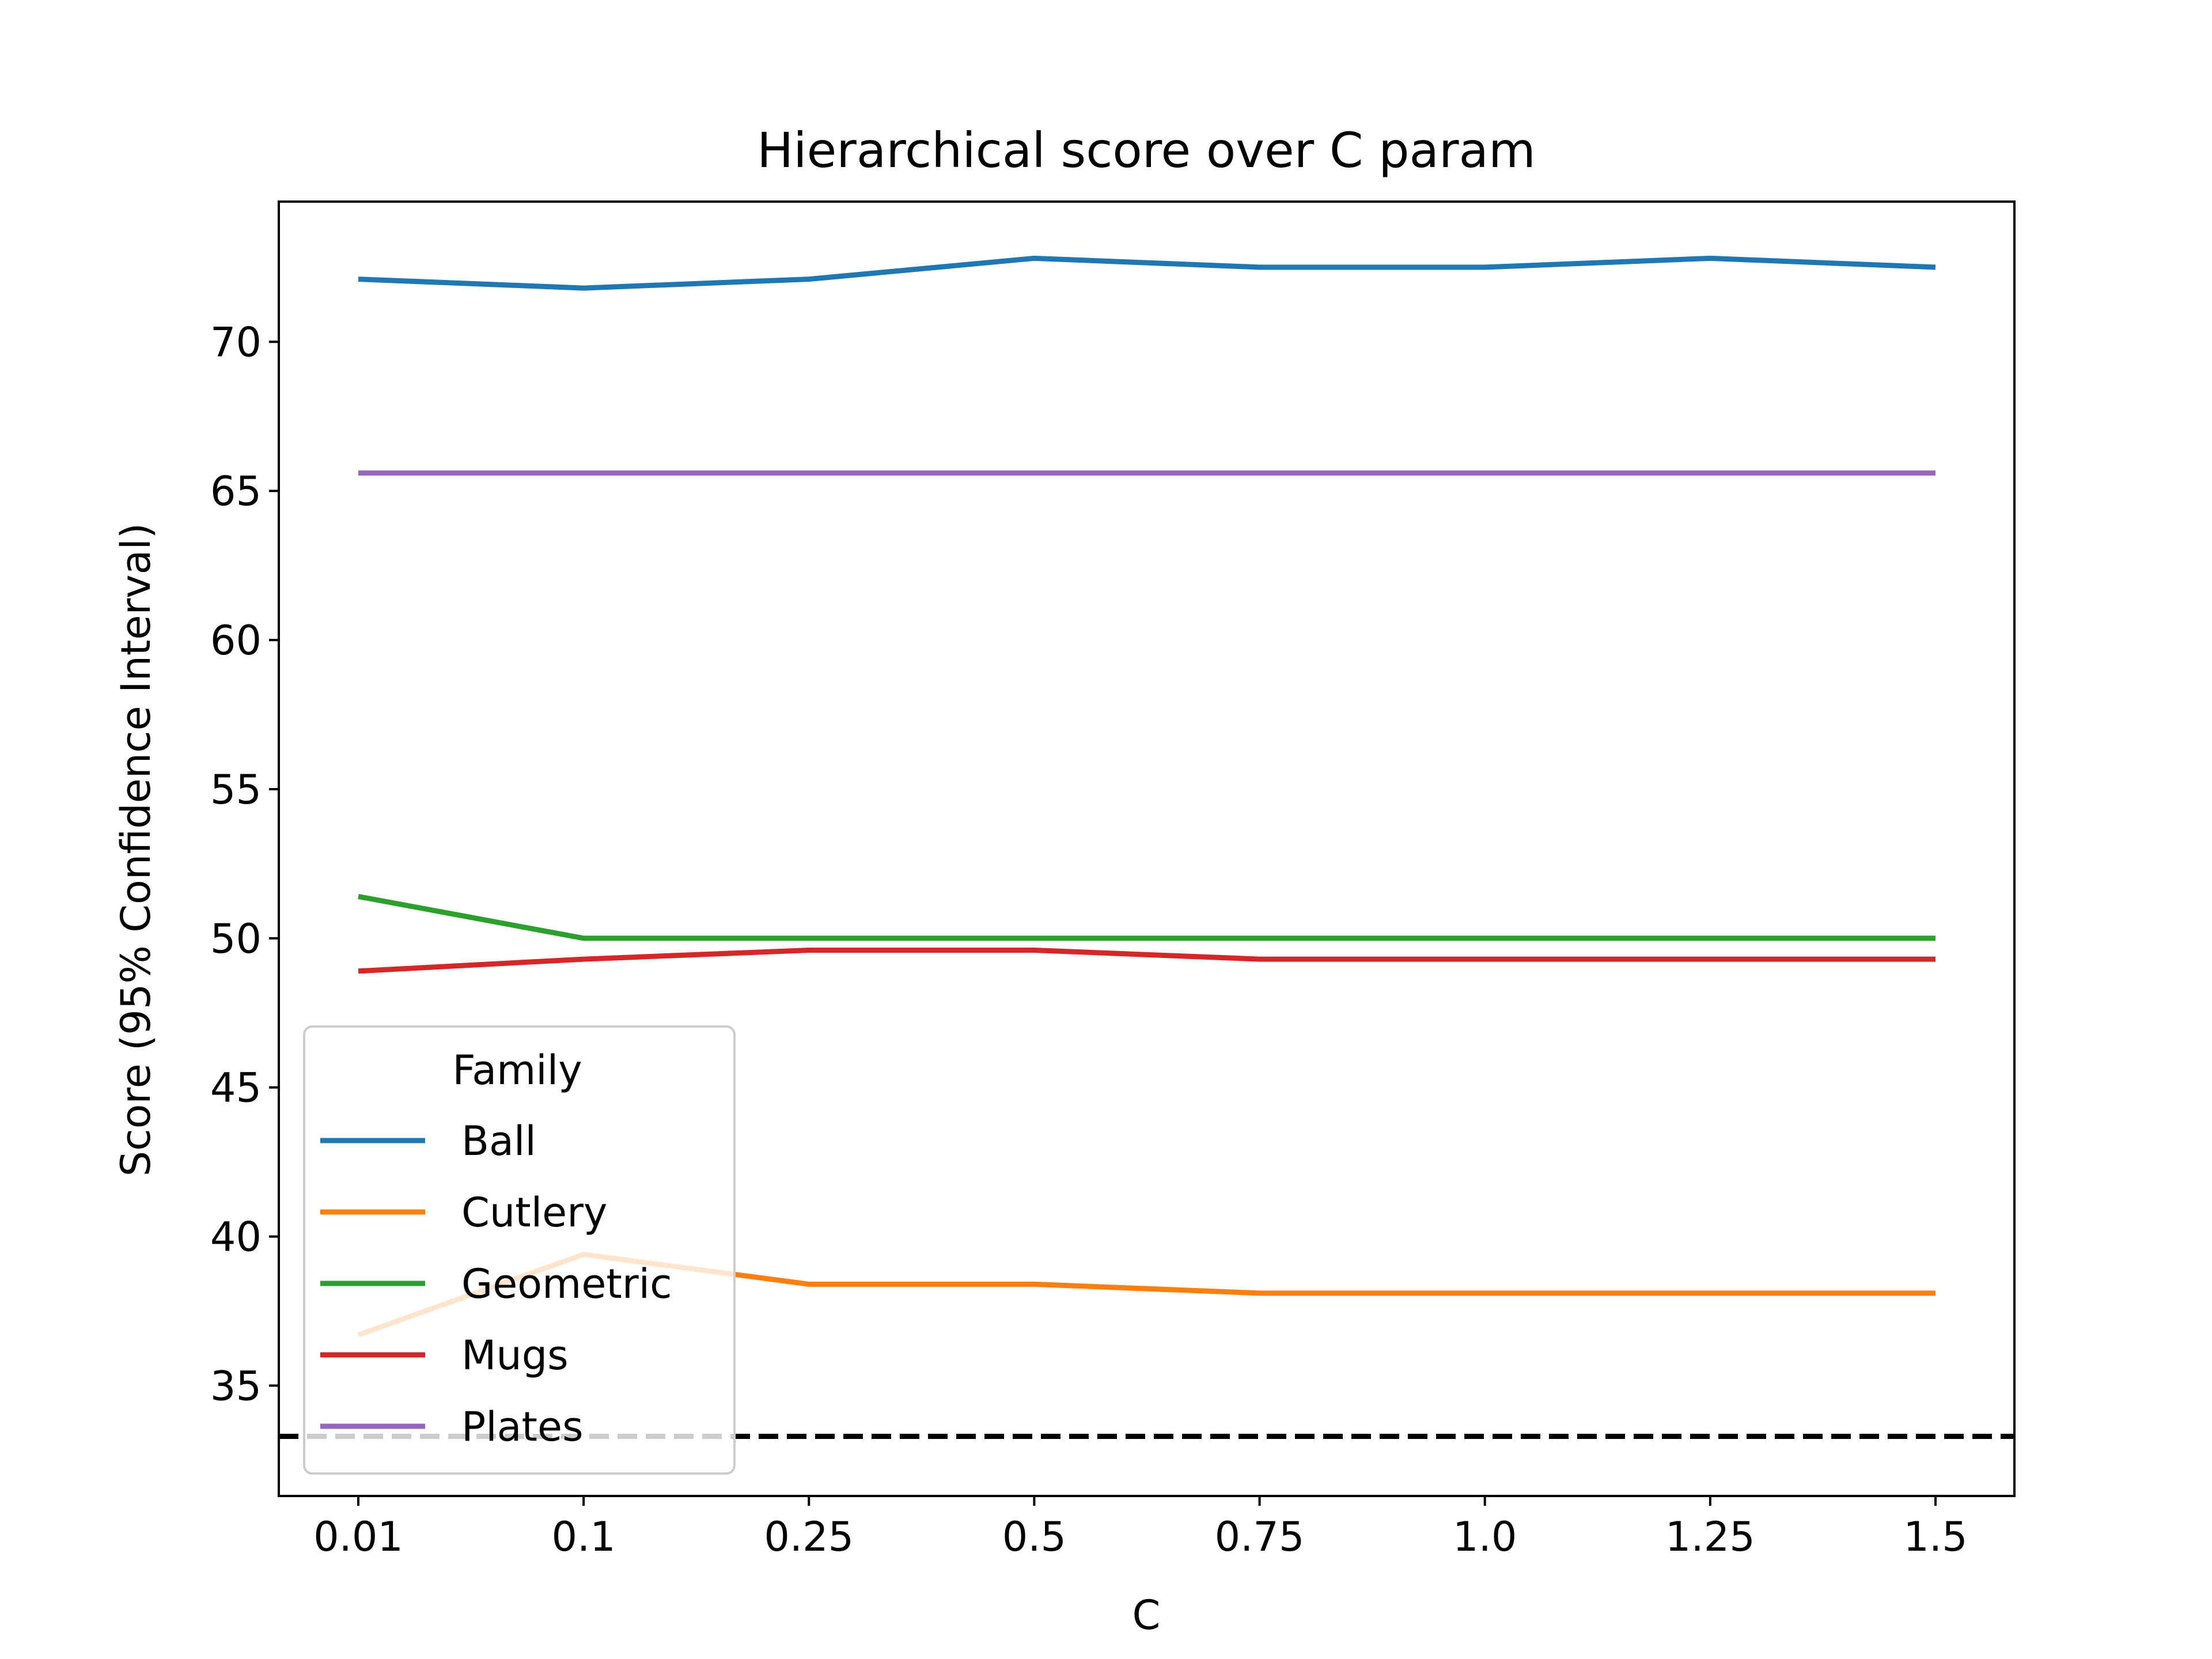 The width and height of the screenshot is (2212, 1659). Describe the element at coordinates (517, 1070) in the screenshot. I see `legend-title: Family` at that location.